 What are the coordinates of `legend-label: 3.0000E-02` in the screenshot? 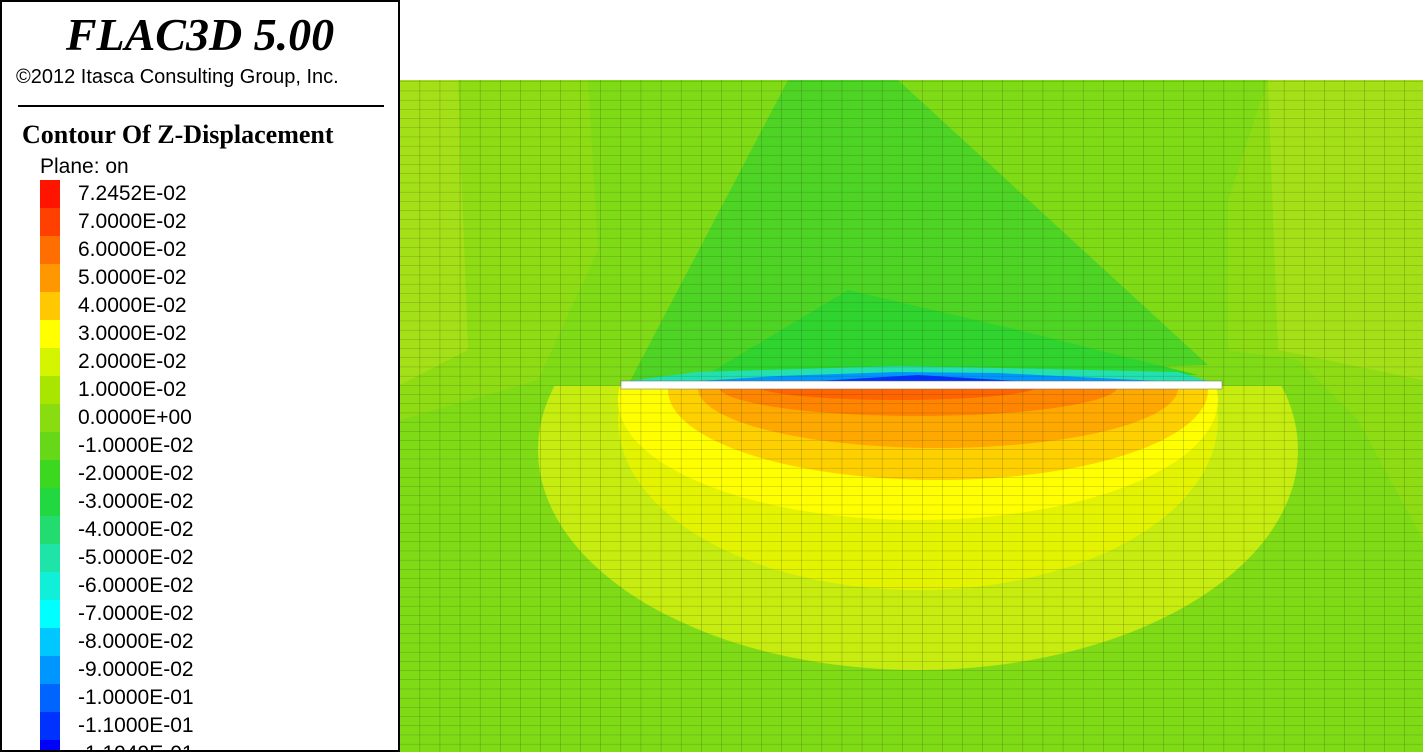 It's located at (132, 333).